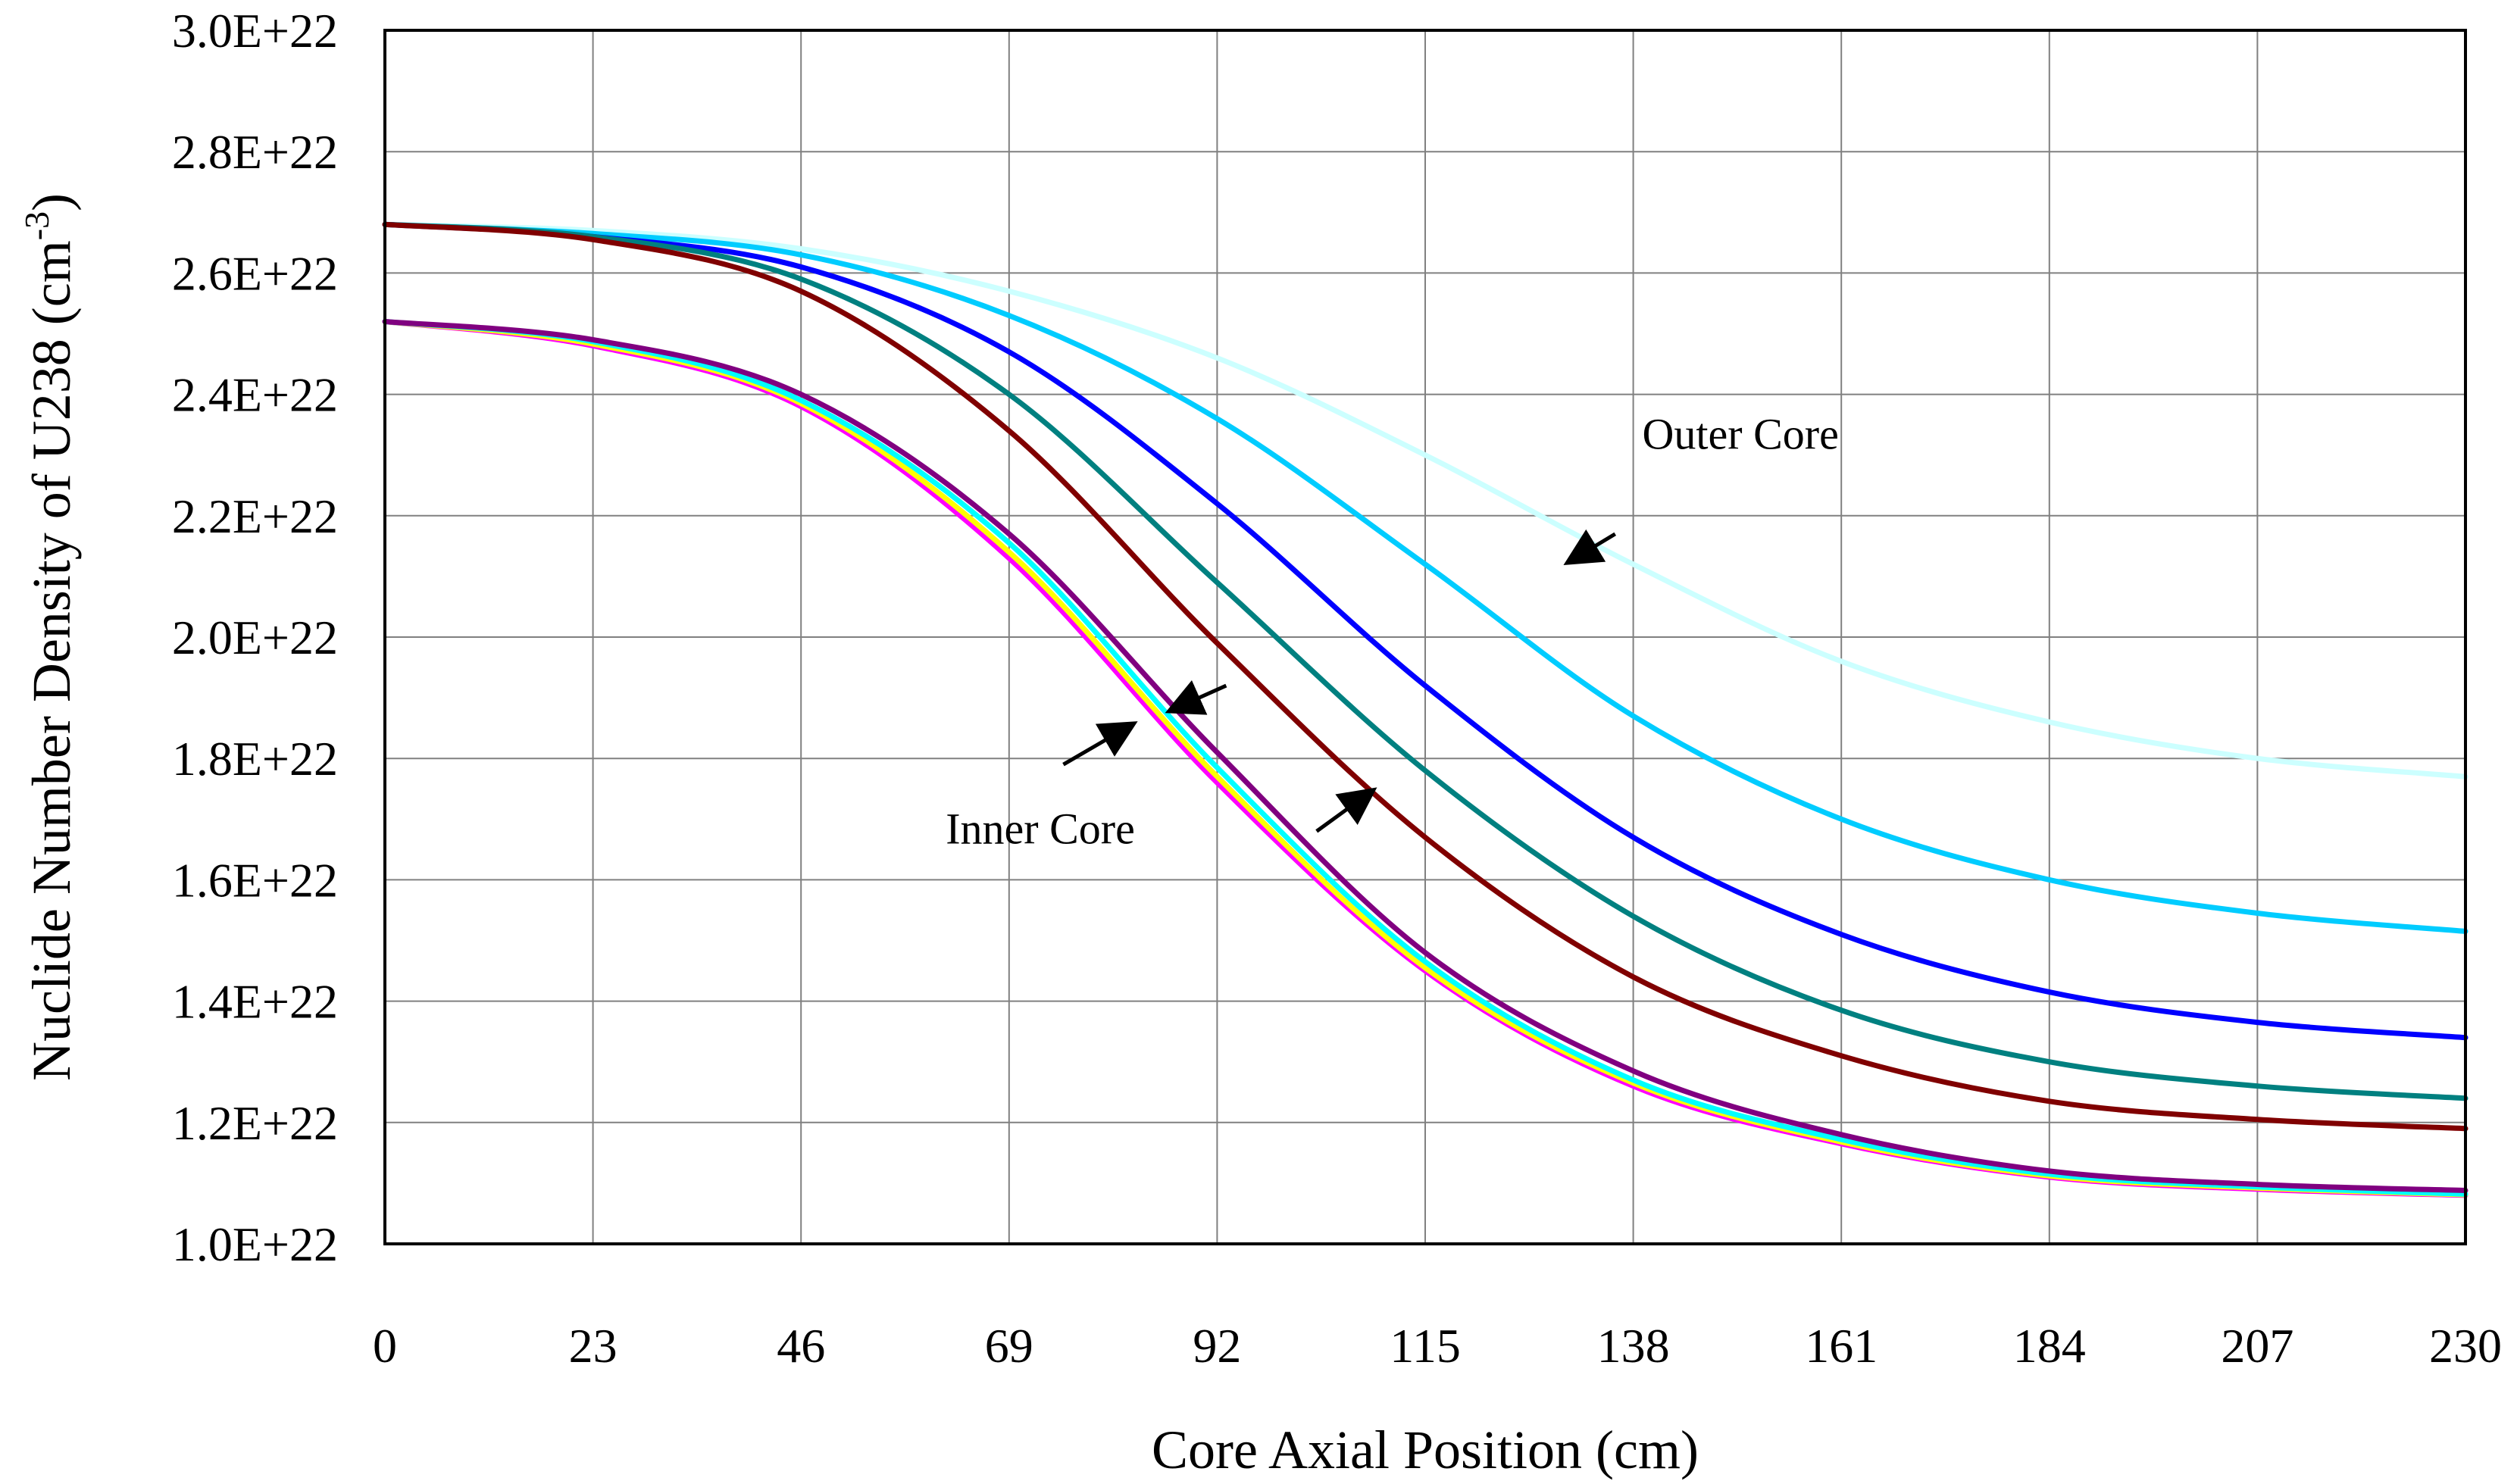  I want to click on x-tick-label: 161, so click(1841, 1346).